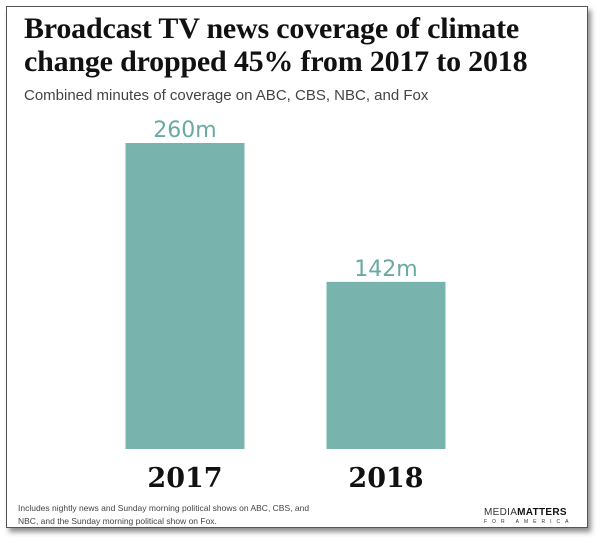  I want to click on bar-2017, so click(185, 296).